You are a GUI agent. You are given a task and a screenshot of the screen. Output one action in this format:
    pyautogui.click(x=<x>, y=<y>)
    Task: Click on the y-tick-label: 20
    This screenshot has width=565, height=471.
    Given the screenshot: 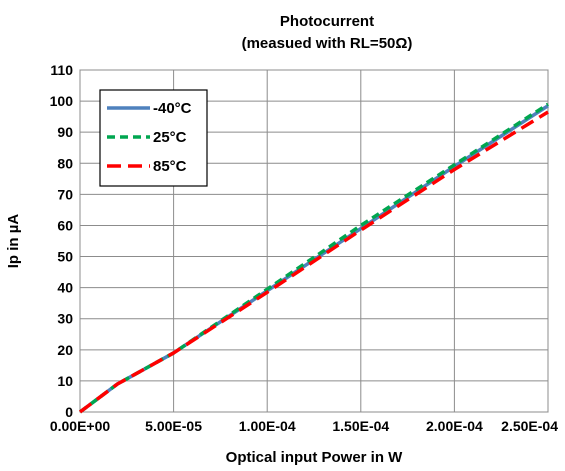 What is the action you would take?
    pyautogui.click(x=65, y=350)
    